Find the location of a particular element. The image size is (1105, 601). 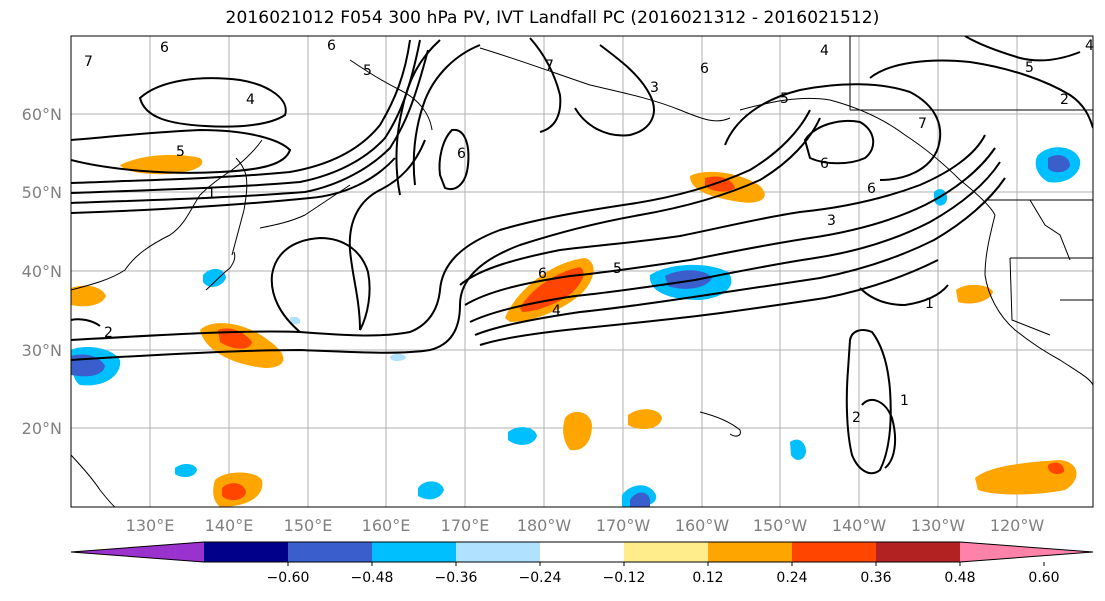

colorbar-outline is located at coordinates (582, 552).